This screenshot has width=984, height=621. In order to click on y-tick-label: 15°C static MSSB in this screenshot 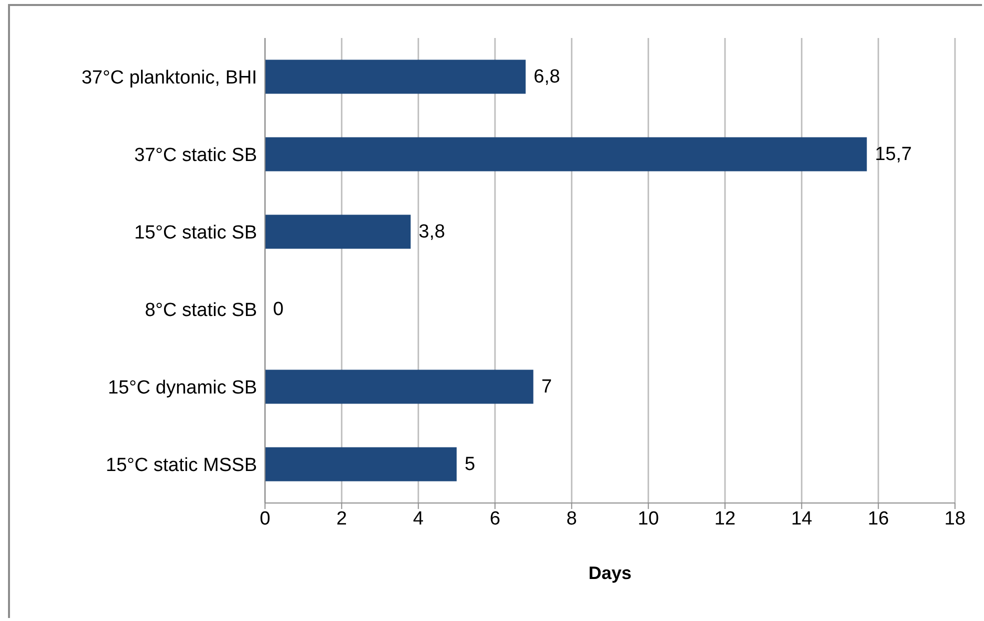, I will do `click(181, 465)`.